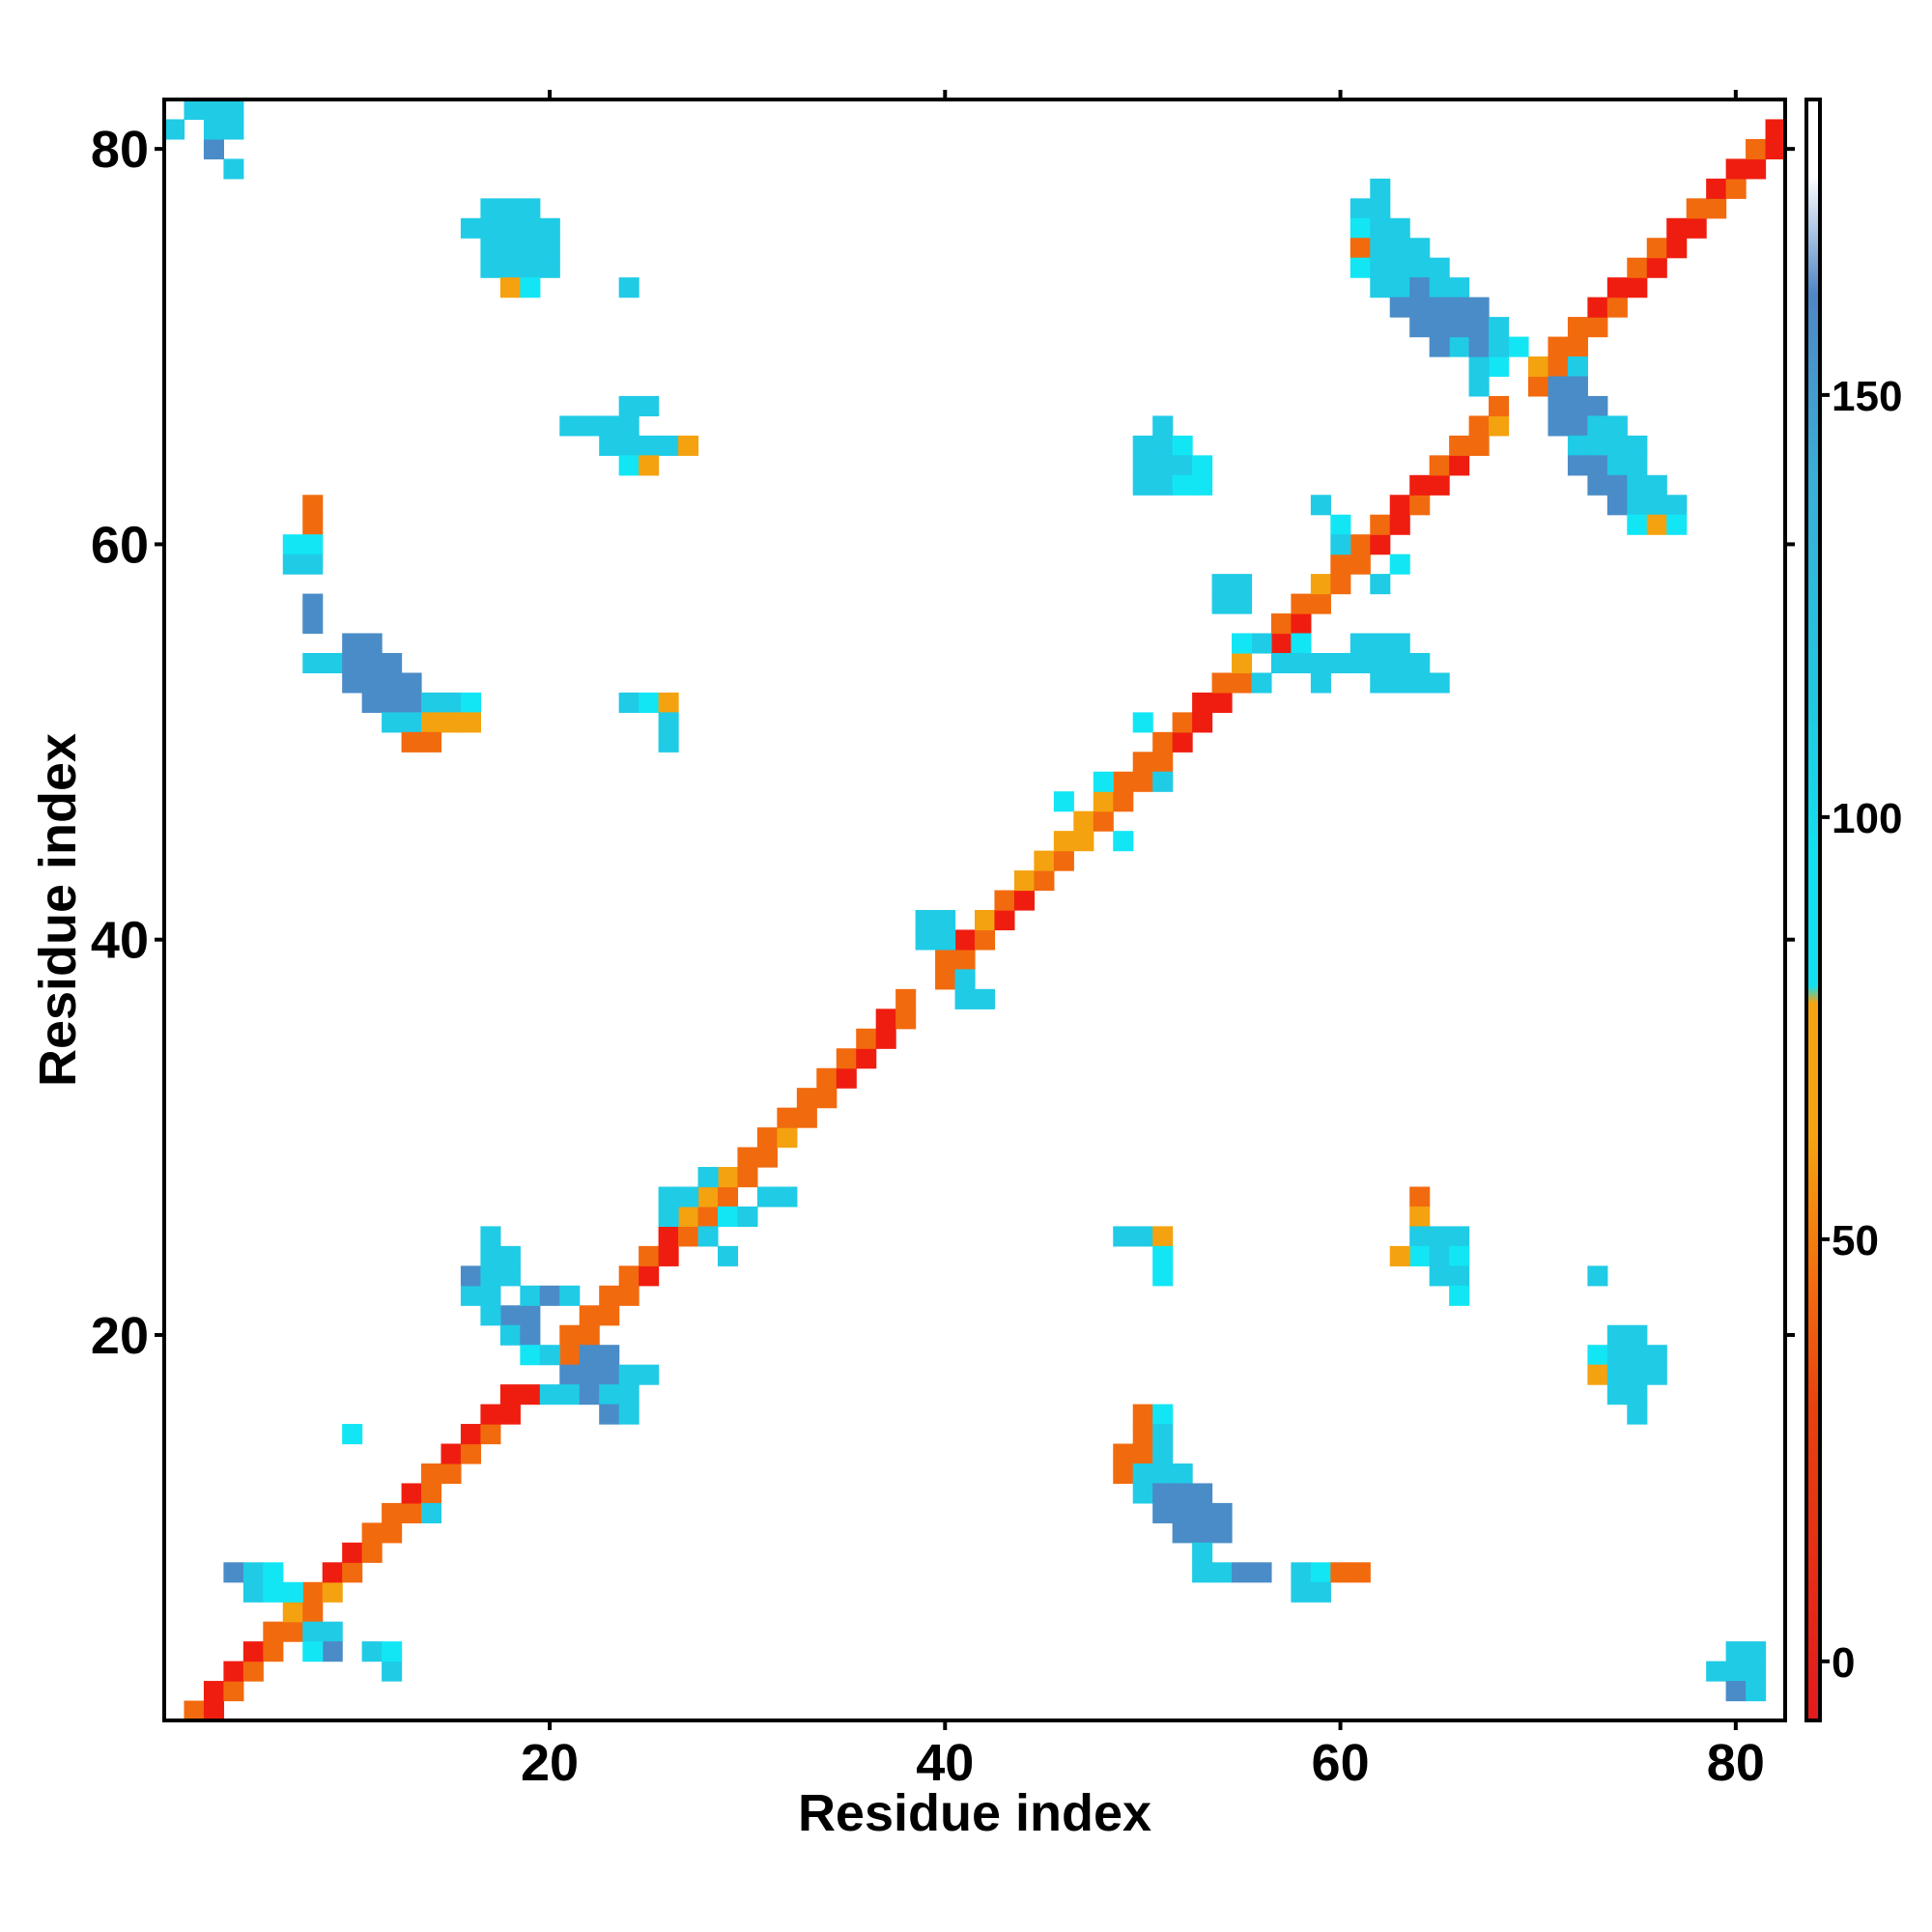 This screenshot has width=1932, height=1932. I want to click on y-tick-label: 40, so click(120, 941).